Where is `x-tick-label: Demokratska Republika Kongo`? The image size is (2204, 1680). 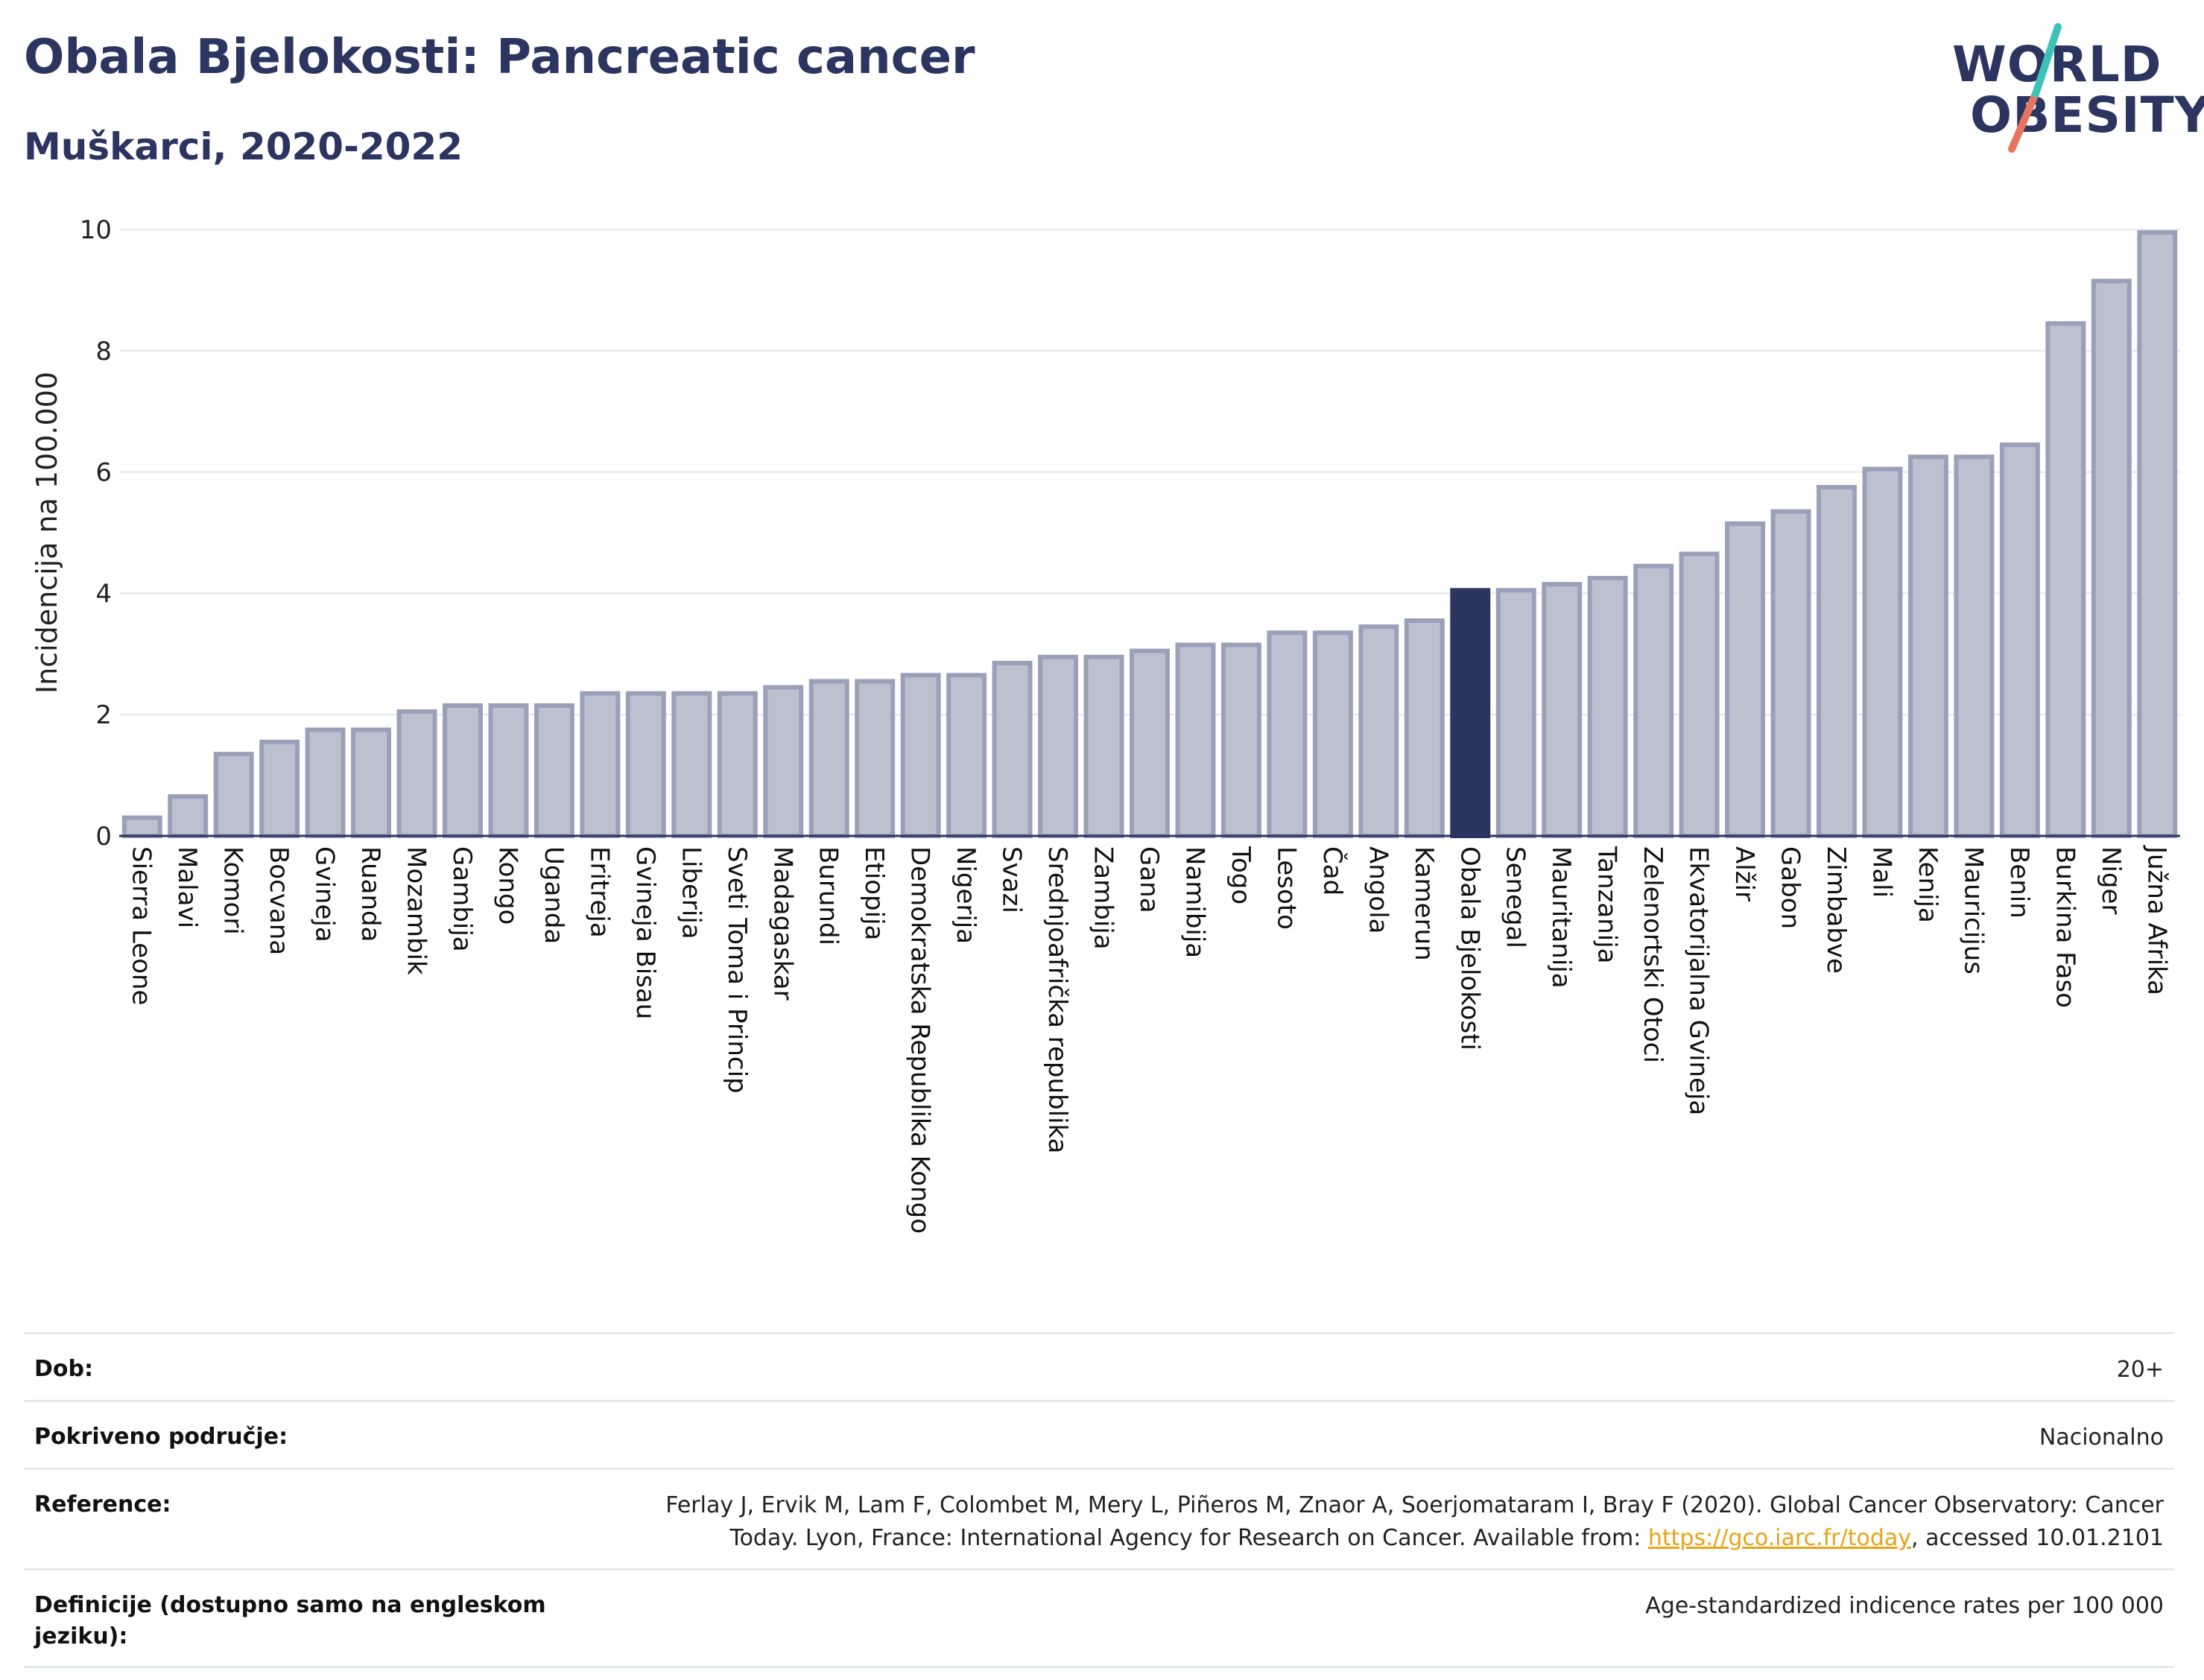
x-tick-label: Demokratska Republika Kongo is located at coordinates (920, 1040).